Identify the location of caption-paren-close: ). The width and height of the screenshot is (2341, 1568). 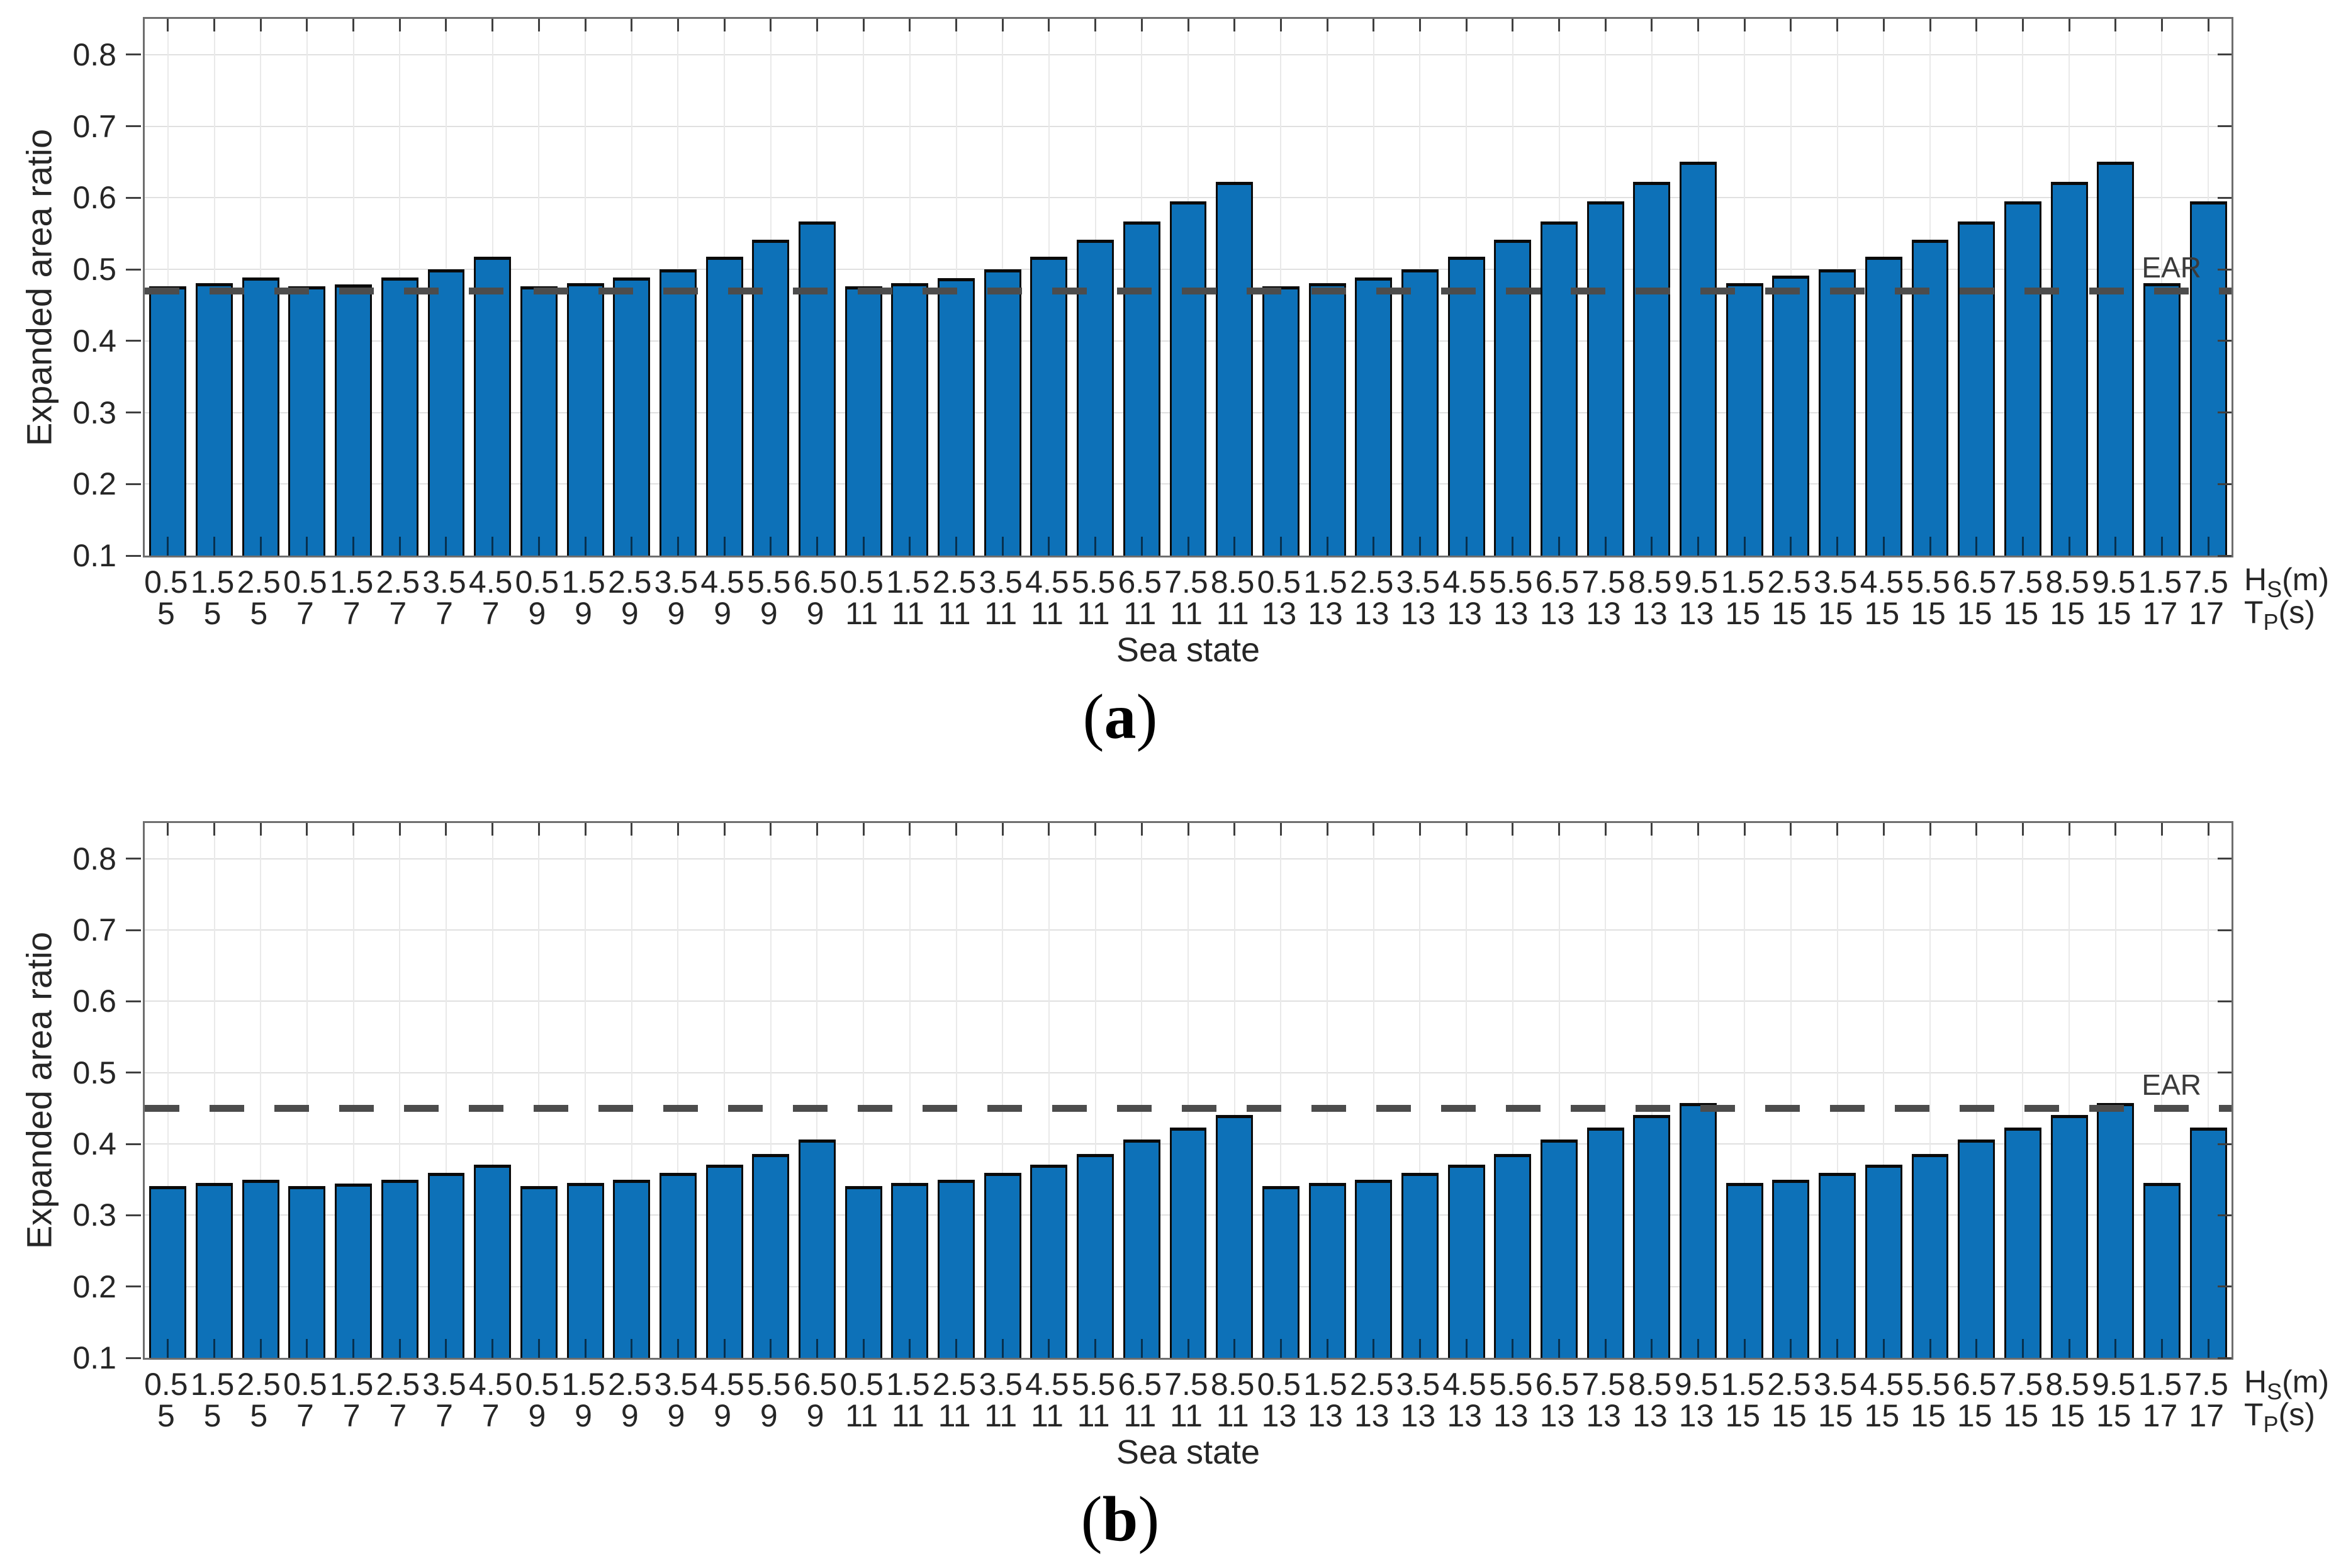
(1149, 1519).